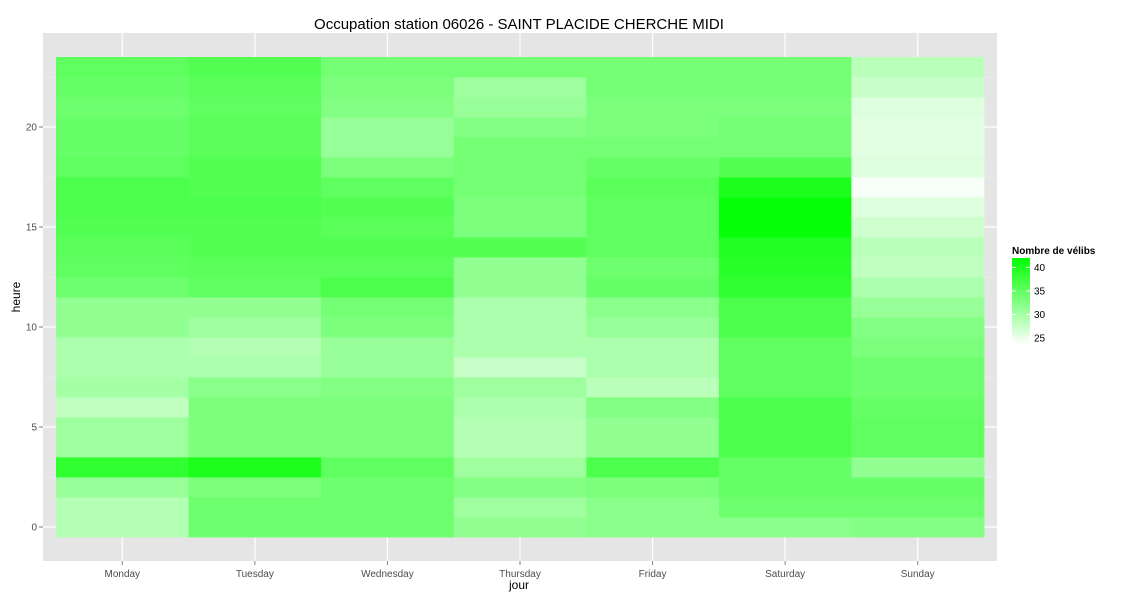 The width and height of the screenshot is (1125, 600). Describe the element at coordinates (518, 585) in the screenshot. I see `x-axis-title: jour` at that location.